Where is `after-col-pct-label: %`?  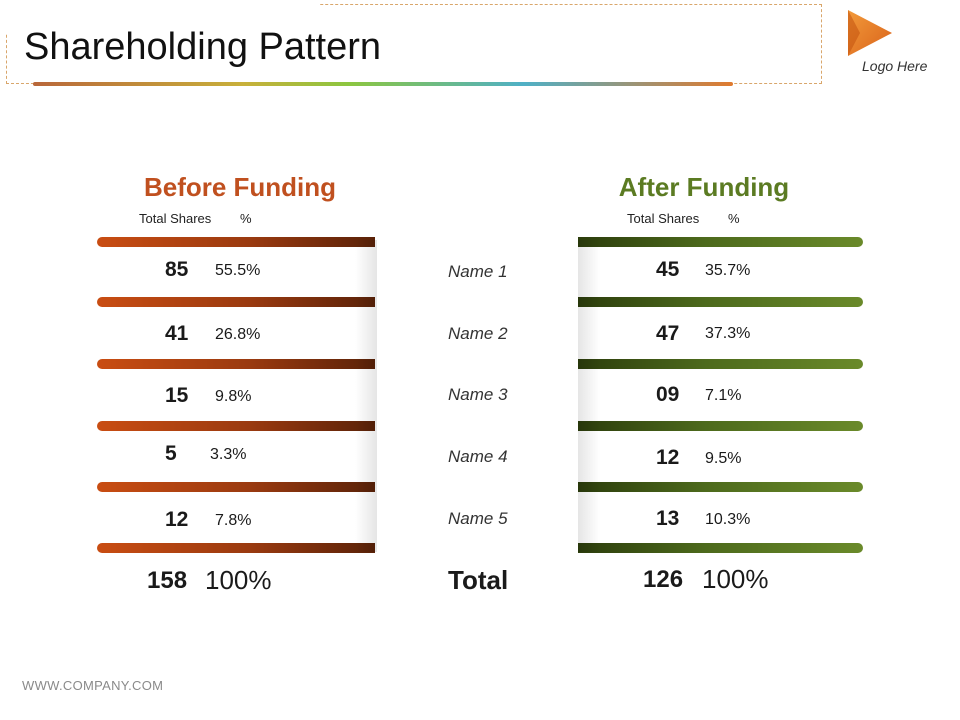 after-col-pct-label: % is located at coordinates (734, 218).